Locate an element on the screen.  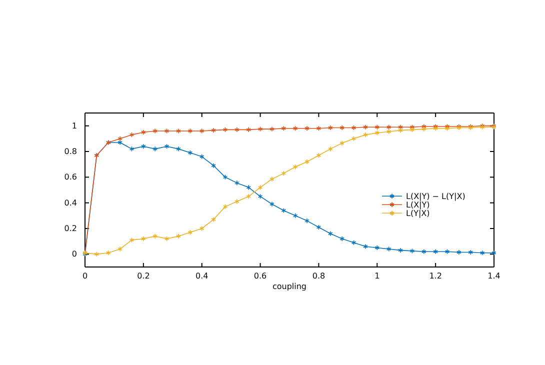
x-axis-title: coupling is located at coordinates (289, 286).